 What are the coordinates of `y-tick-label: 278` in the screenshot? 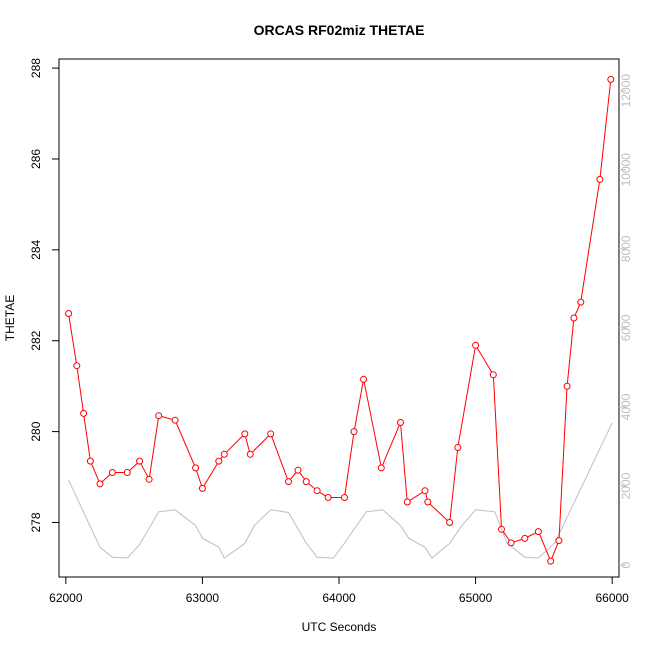 It's located at (36, 522).